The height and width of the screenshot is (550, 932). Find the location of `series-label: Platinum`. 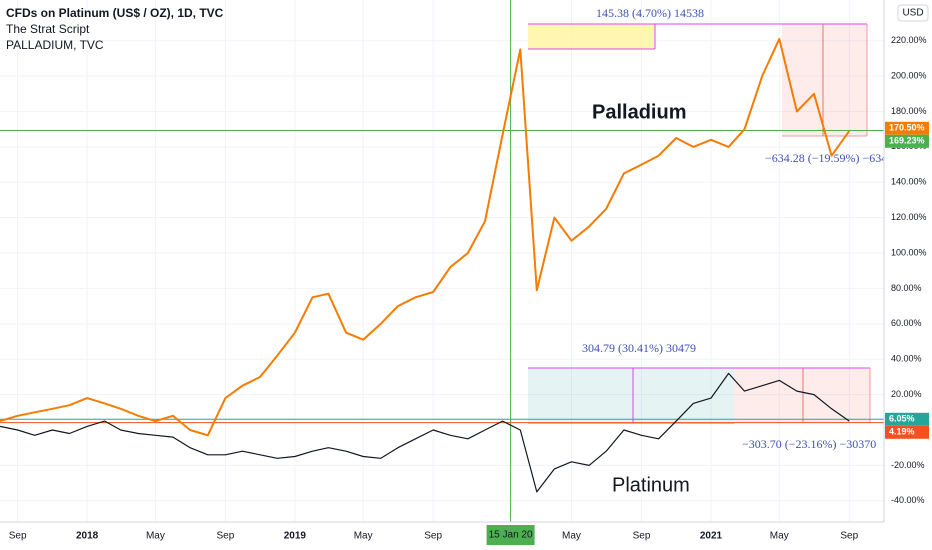

series-label: Platinum is located at coordinates (651, 485).